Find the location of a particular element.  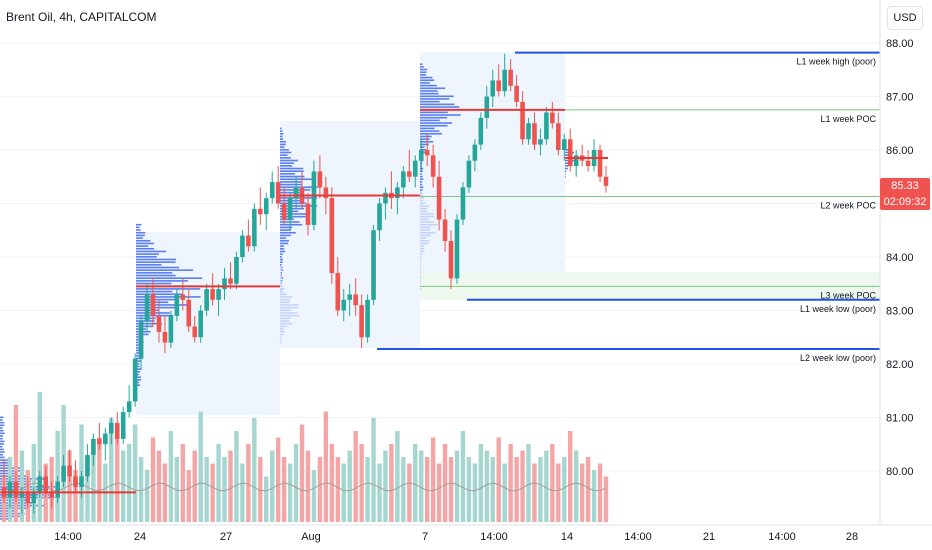

time-tick-label: 14:00 is located at coordinates (68, 537).